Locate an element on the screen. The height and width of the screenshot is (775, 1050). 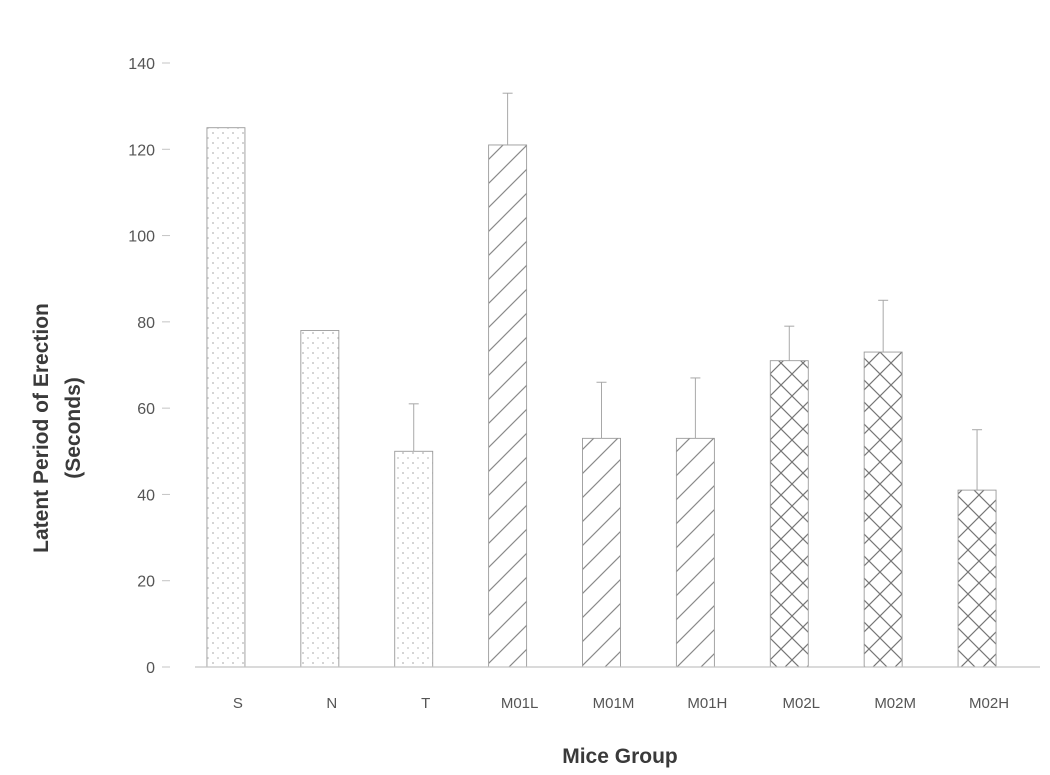
bar-m02m is located at coordinates (883, 509).